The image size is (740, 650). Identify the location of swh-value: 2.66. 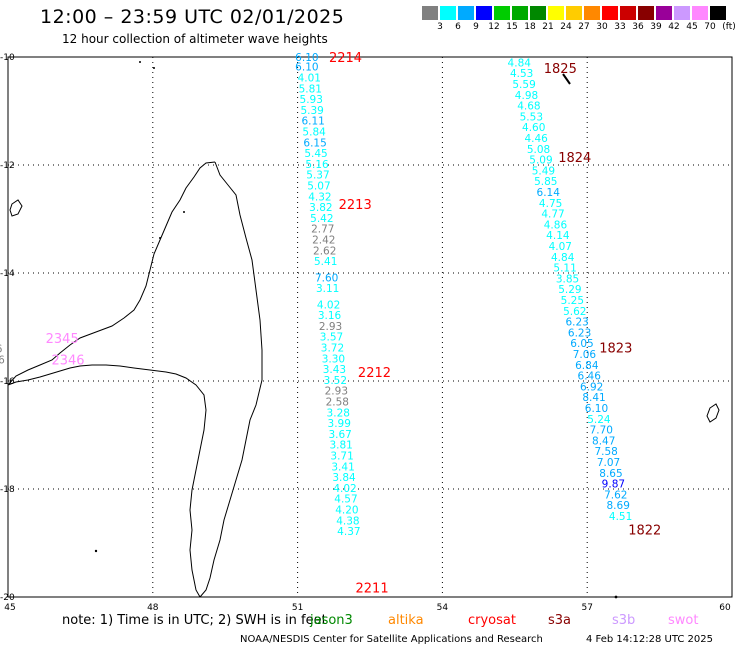
(1, 350).